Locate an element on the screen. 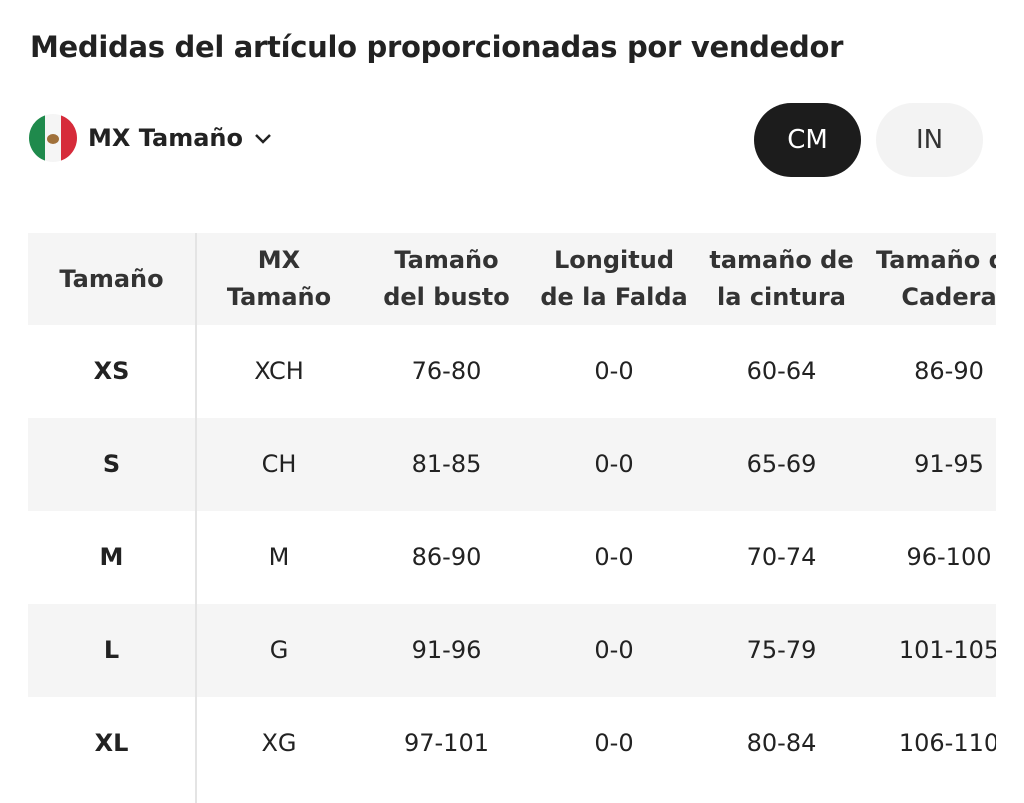  table-cell: 65-69 is located at coordinates (781, 464).